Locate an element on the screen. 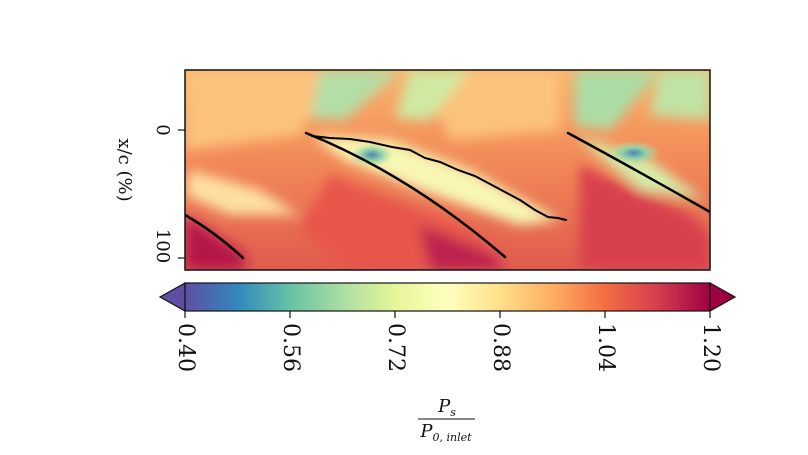  colorbar: 0.40 0.56 0.72 0.88 1.04 1.20 is located at coordinates (447, 326).